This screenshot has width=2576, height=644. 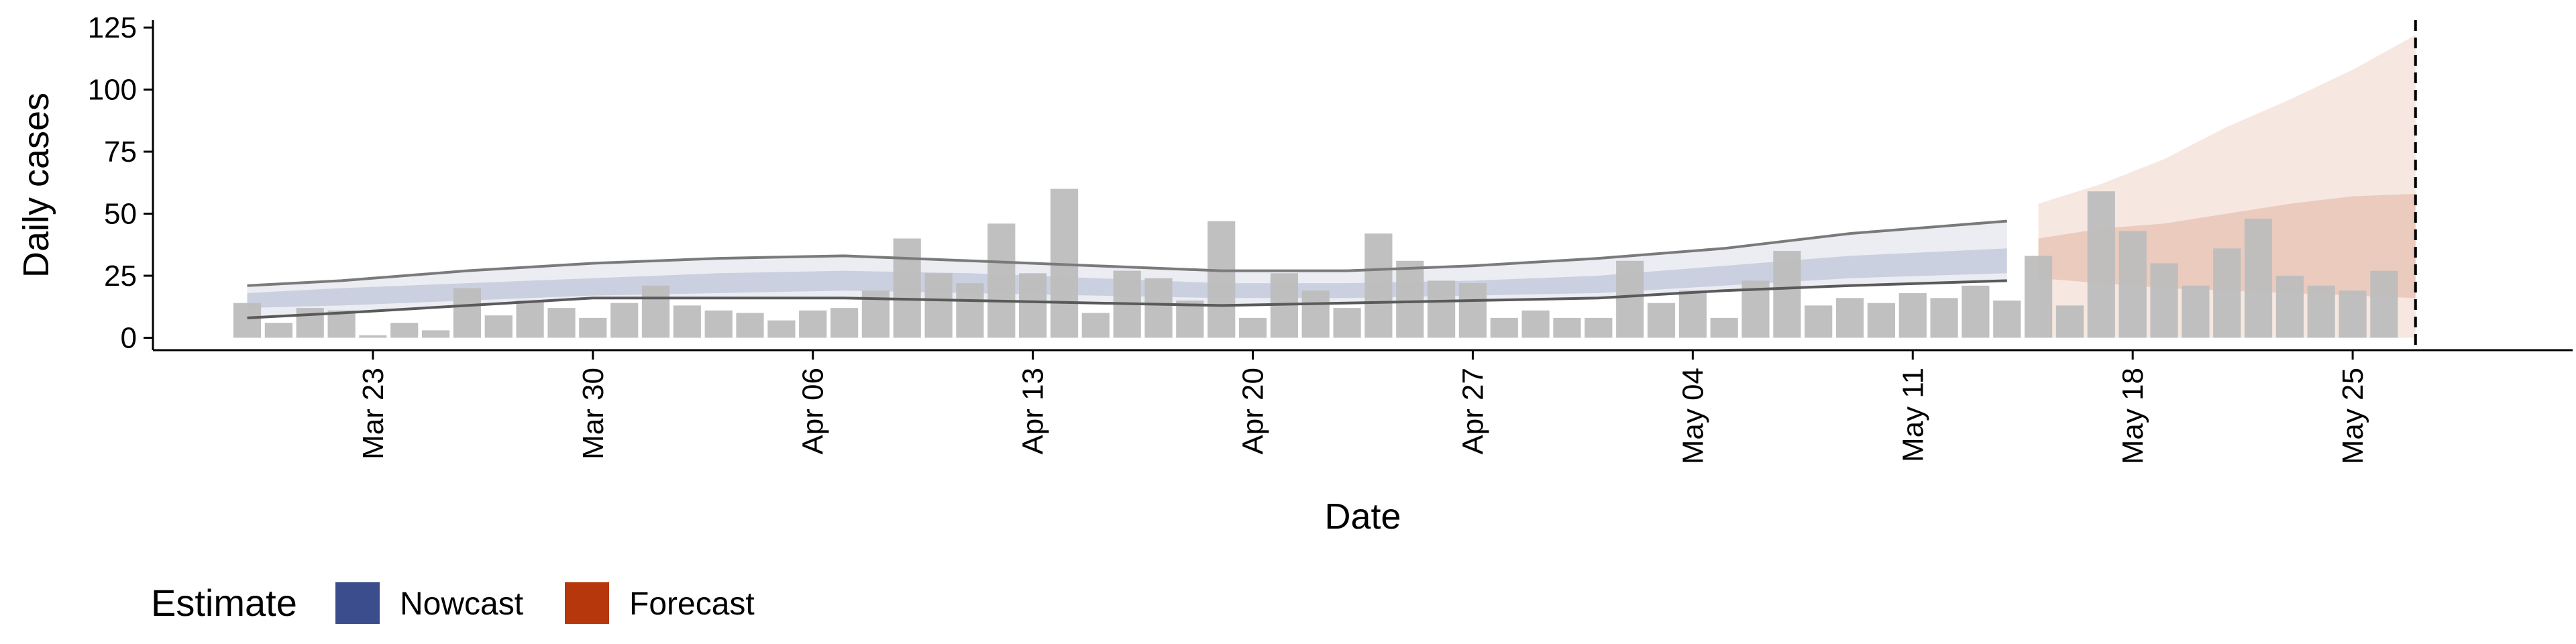 I want to click on x-tick-label: Apr 27, so click(x=1472, y=411).